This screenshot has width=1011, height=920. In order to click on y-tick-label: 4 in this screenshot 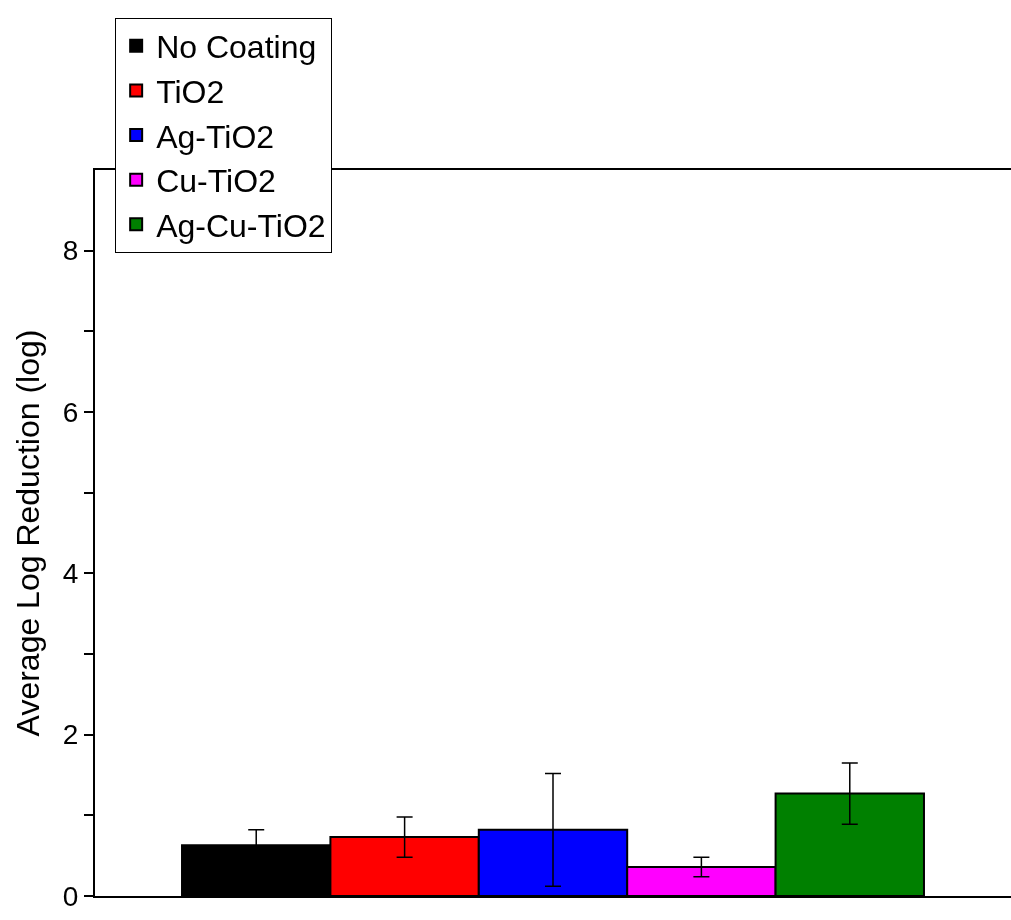, I will do `click(70, 574)`.